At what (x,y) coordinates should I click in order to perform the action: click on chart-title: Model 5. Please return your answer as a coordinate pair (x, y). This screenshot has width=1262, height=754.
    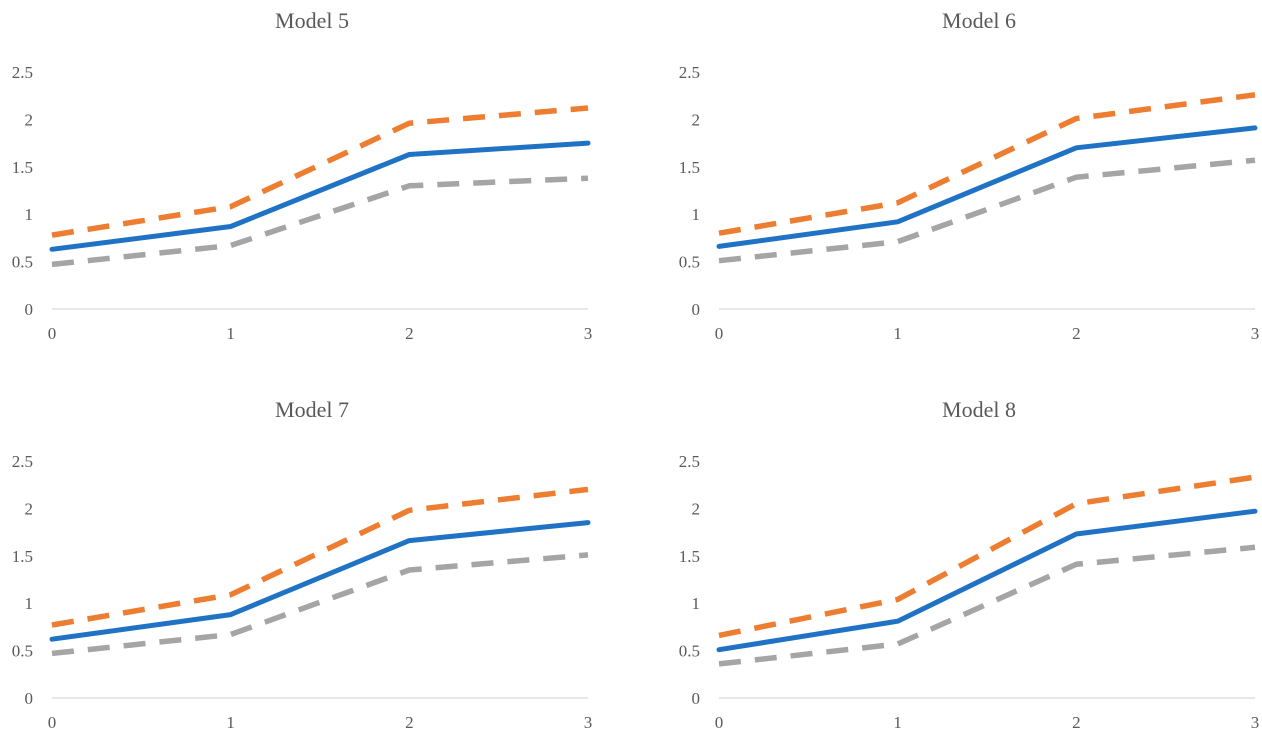
    Looking at the image, I should click on (312, 20).